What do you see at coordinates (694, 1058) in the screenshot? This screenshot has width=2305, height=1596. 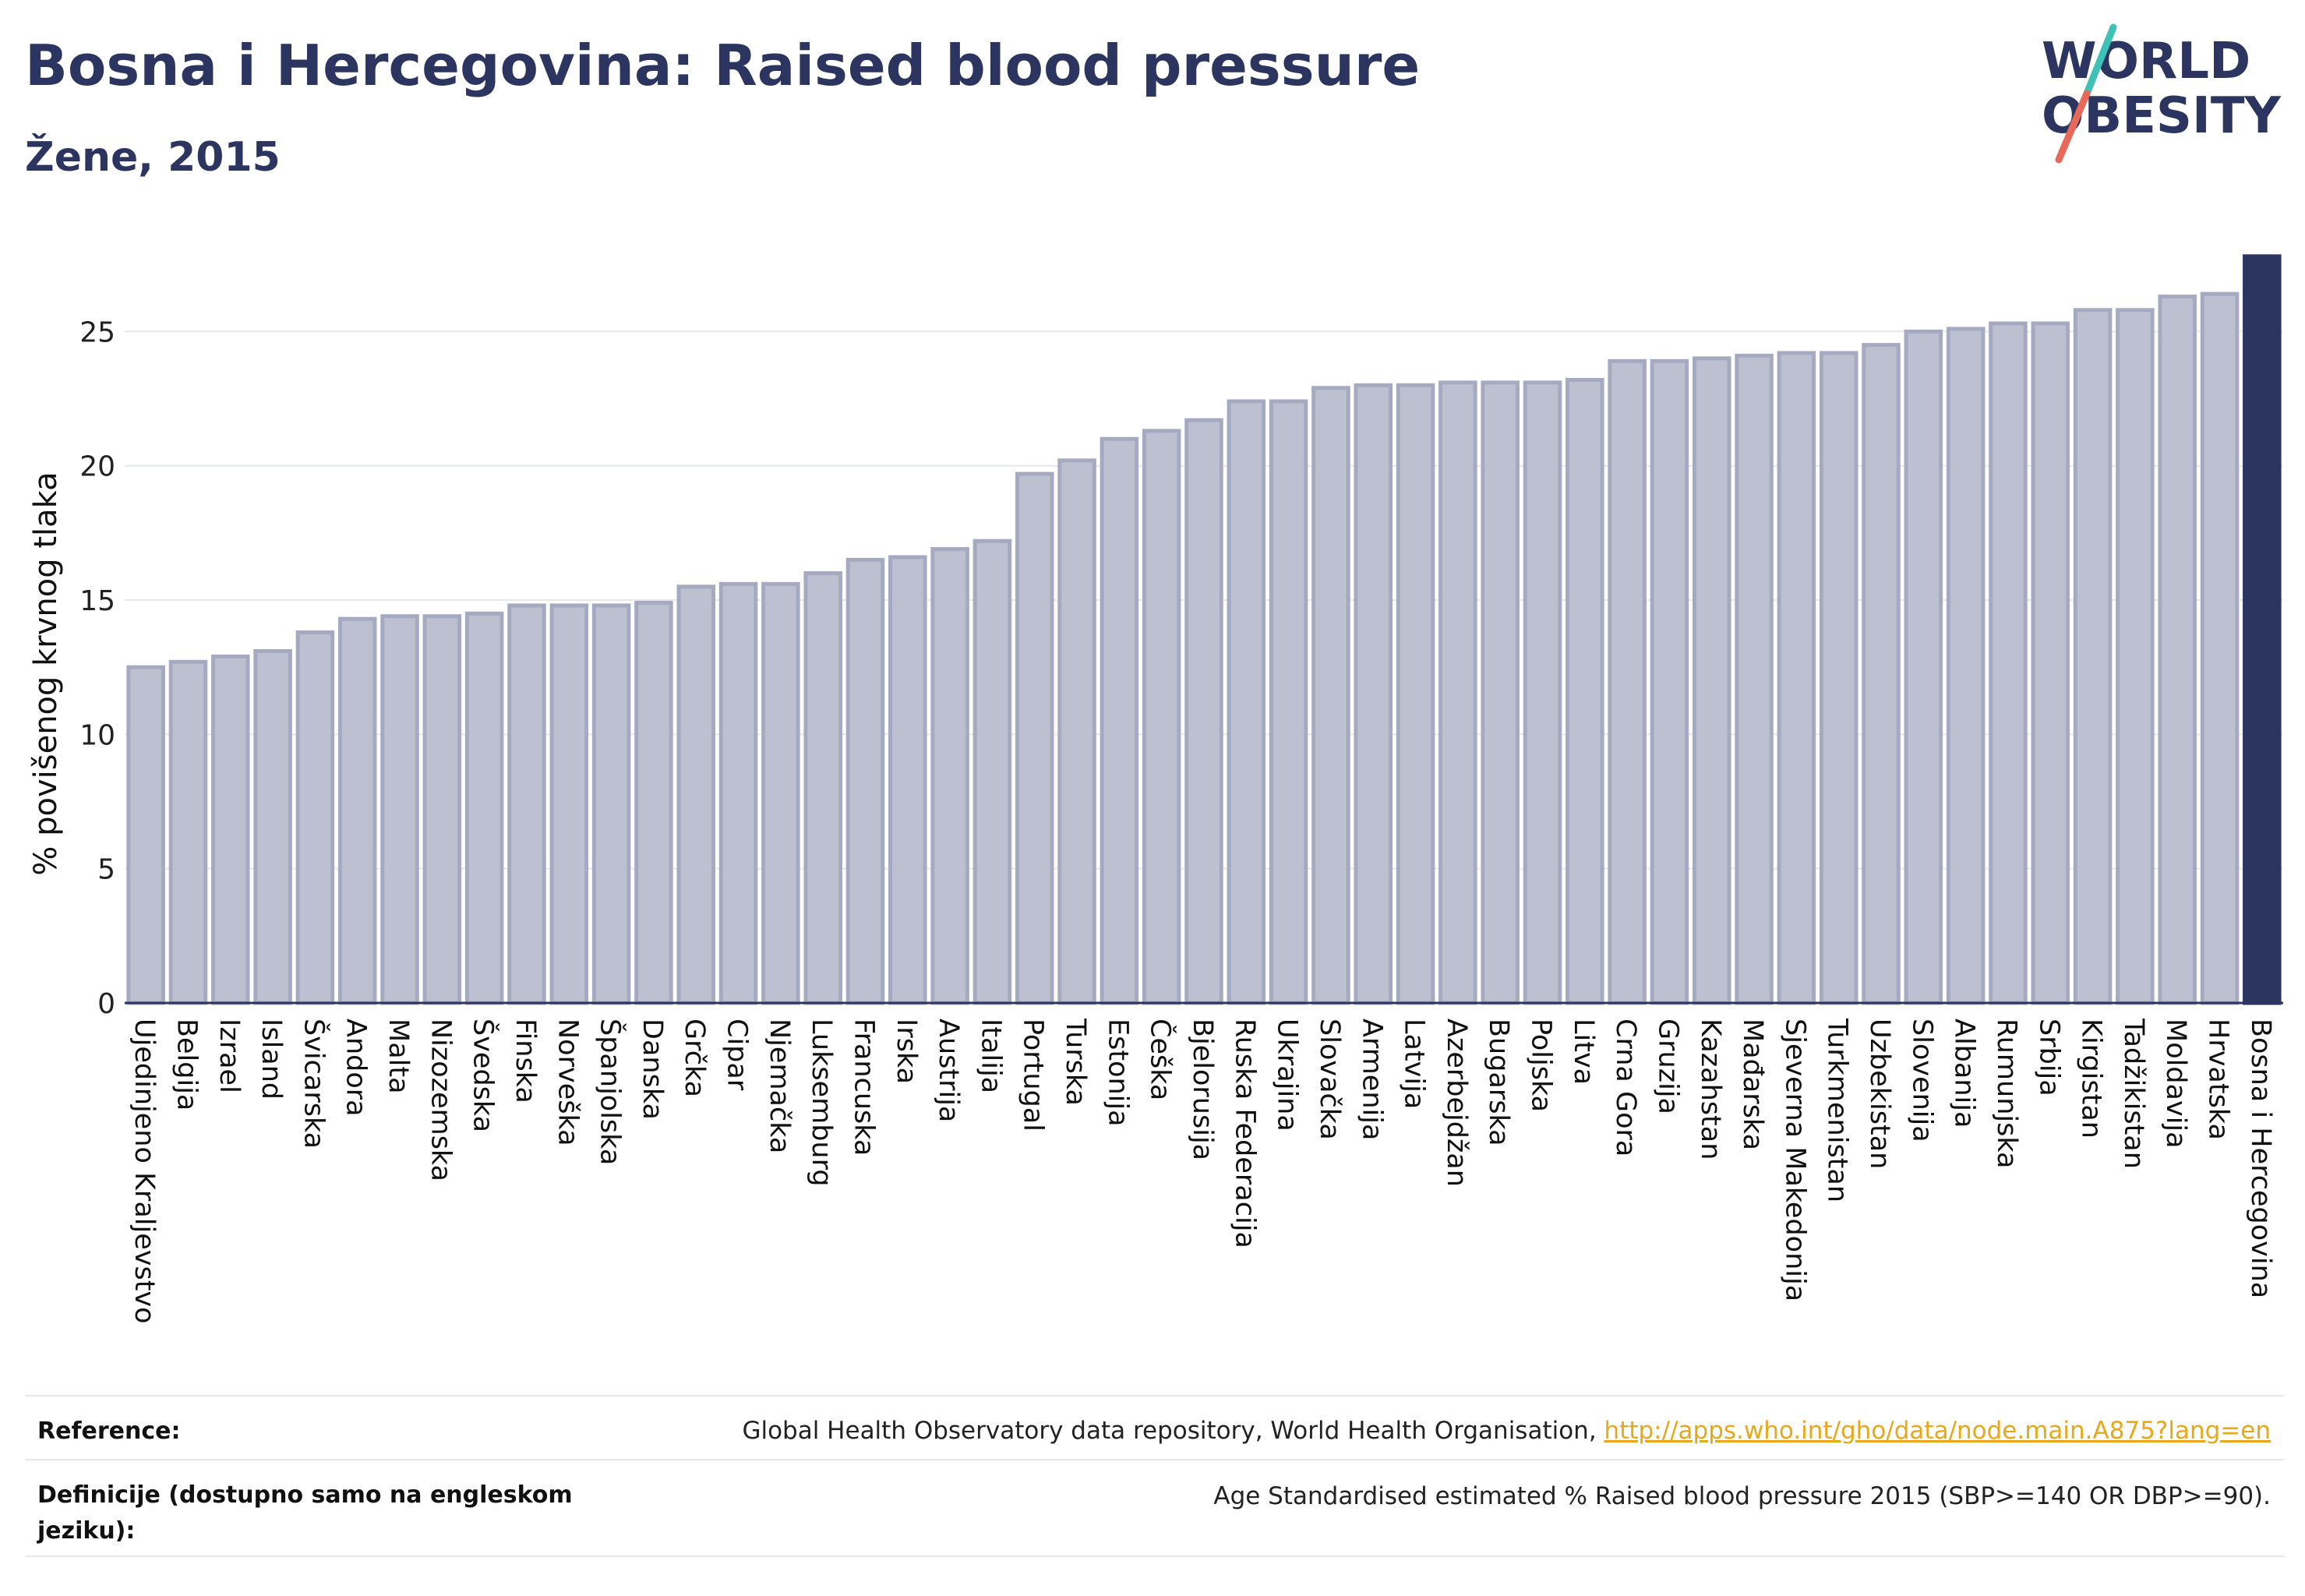 I see `x-tick-label: Grčka` at bounding box center [694, 1058].